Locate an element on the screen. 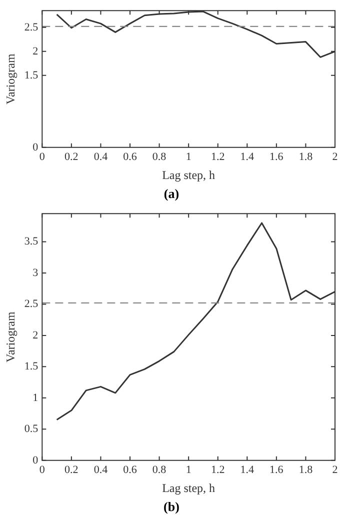  y-tick-label: 1 is located at coordinates (35, 398).